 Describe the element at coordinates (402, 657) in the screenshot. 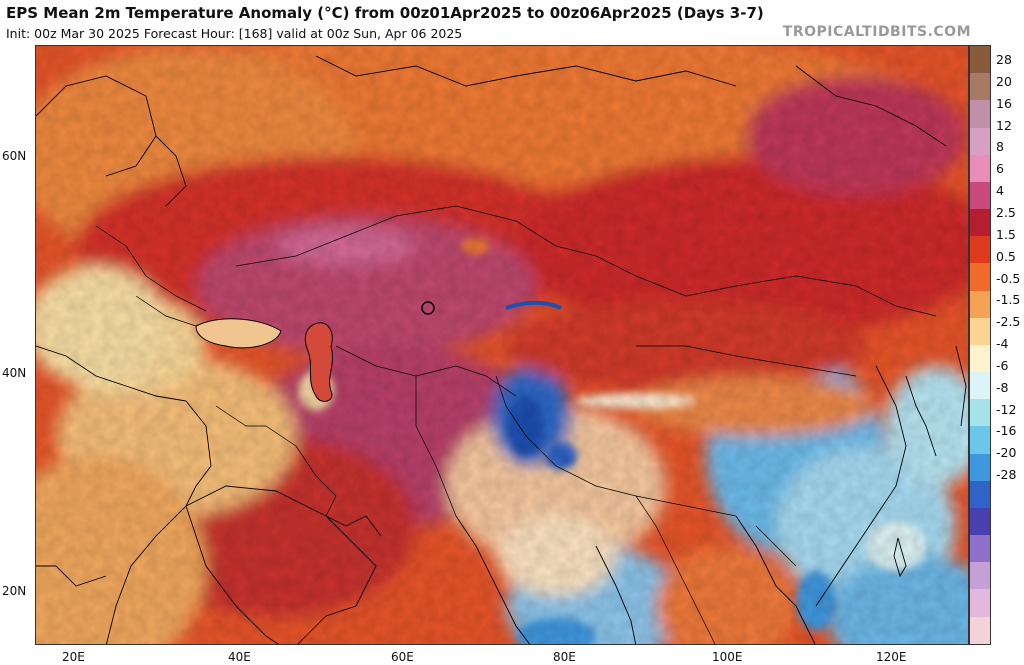

I see `lon-label-60e: 60E` at that location.